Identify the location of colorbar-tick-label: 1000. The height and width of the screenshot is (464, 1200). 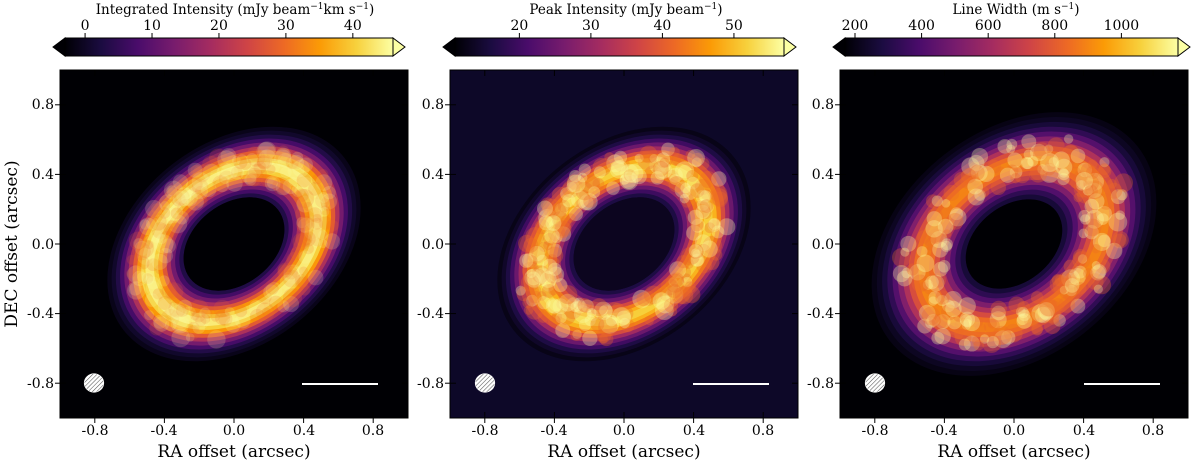
(1122, 26).